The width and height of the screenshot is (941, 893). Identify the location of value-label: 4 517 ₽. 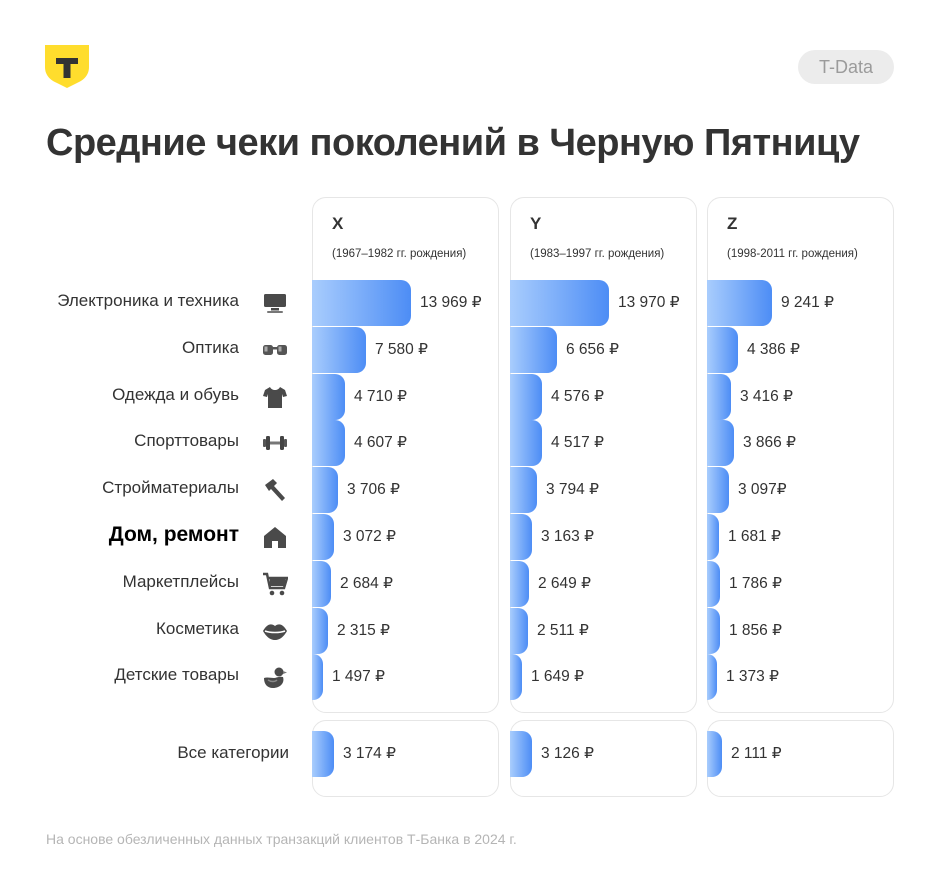
(577, 443).